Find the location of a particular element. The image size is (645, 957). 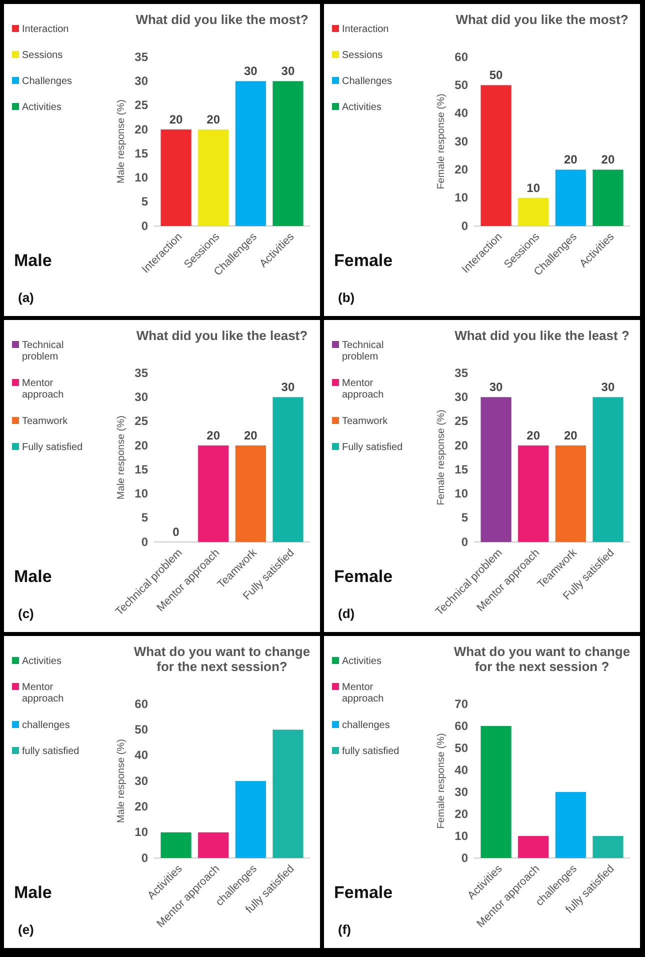

text: (d) is located at coordinates (346, 613).